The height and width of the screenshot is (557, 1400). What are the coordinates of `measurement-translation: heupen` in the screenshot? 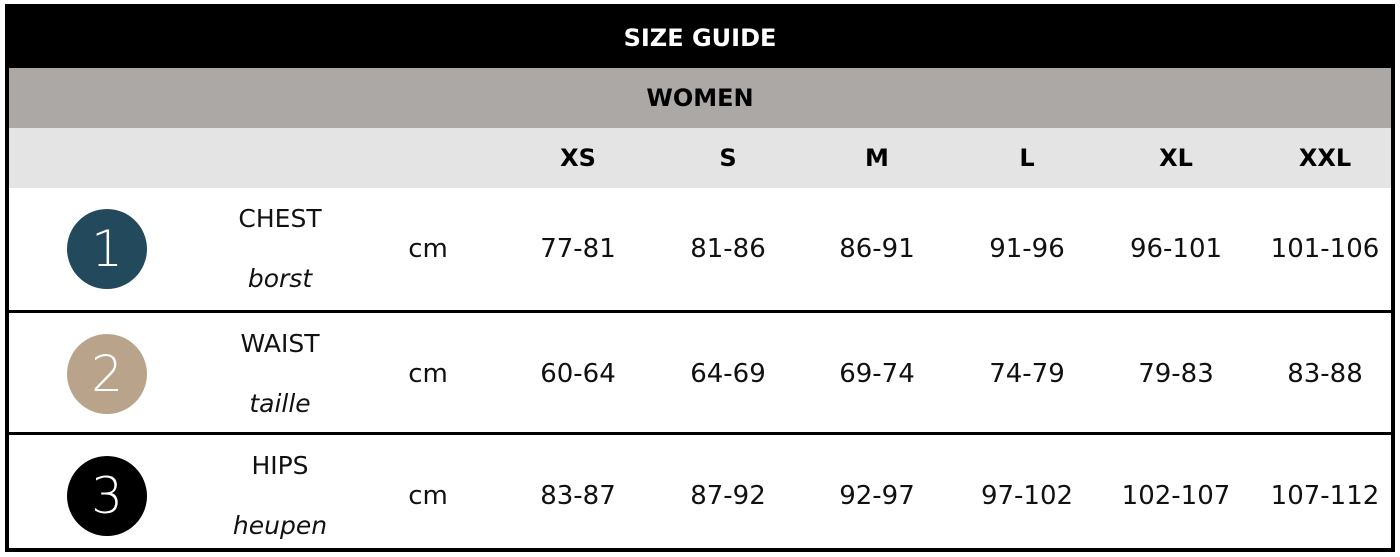 It's located at (280, 525).